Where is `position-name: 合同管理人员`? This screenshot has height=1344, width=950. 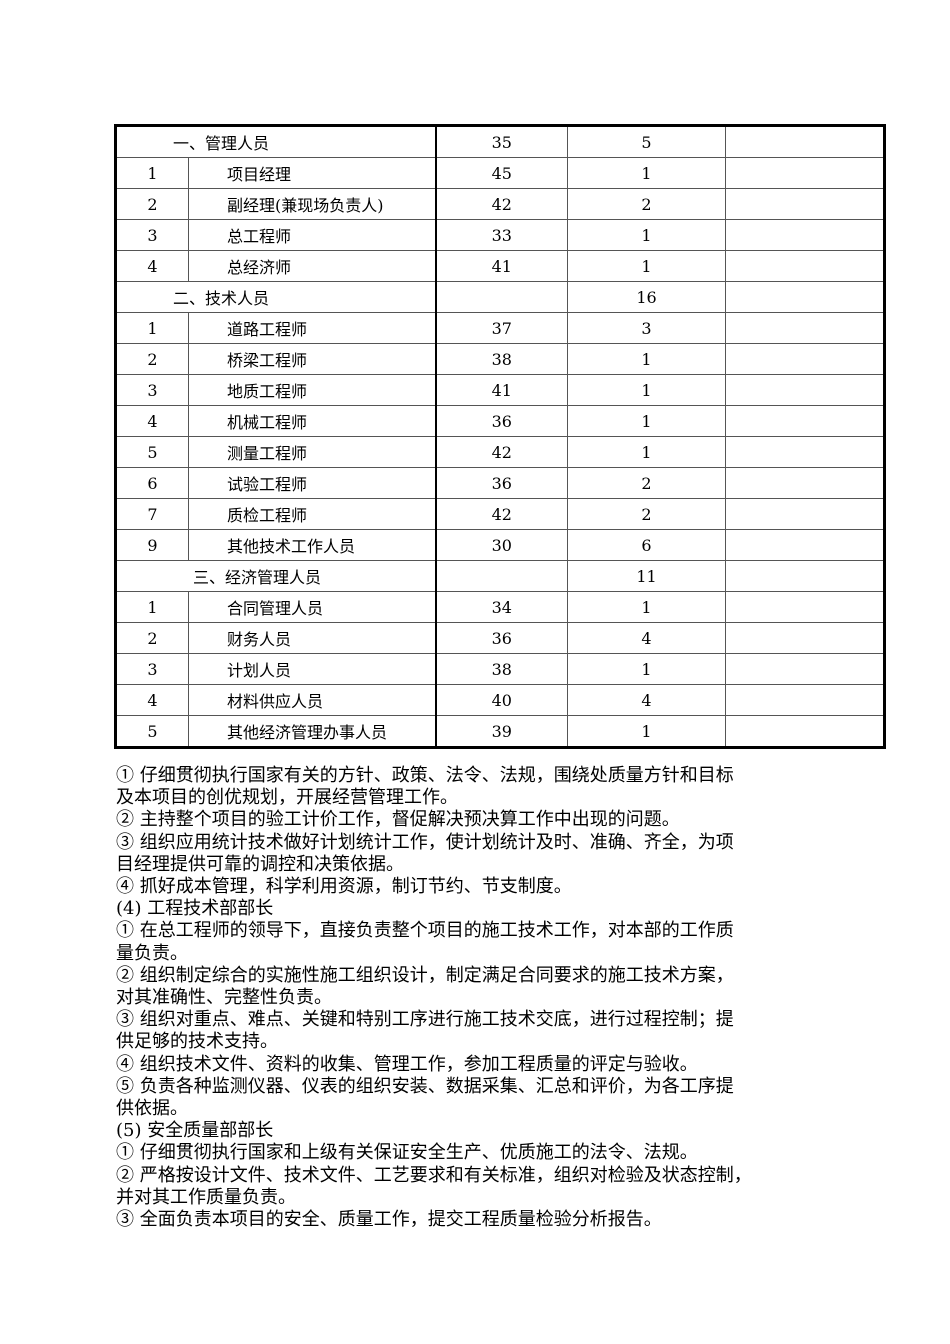
position-name: 合同管理人员 is located at coordinates (312, 607).